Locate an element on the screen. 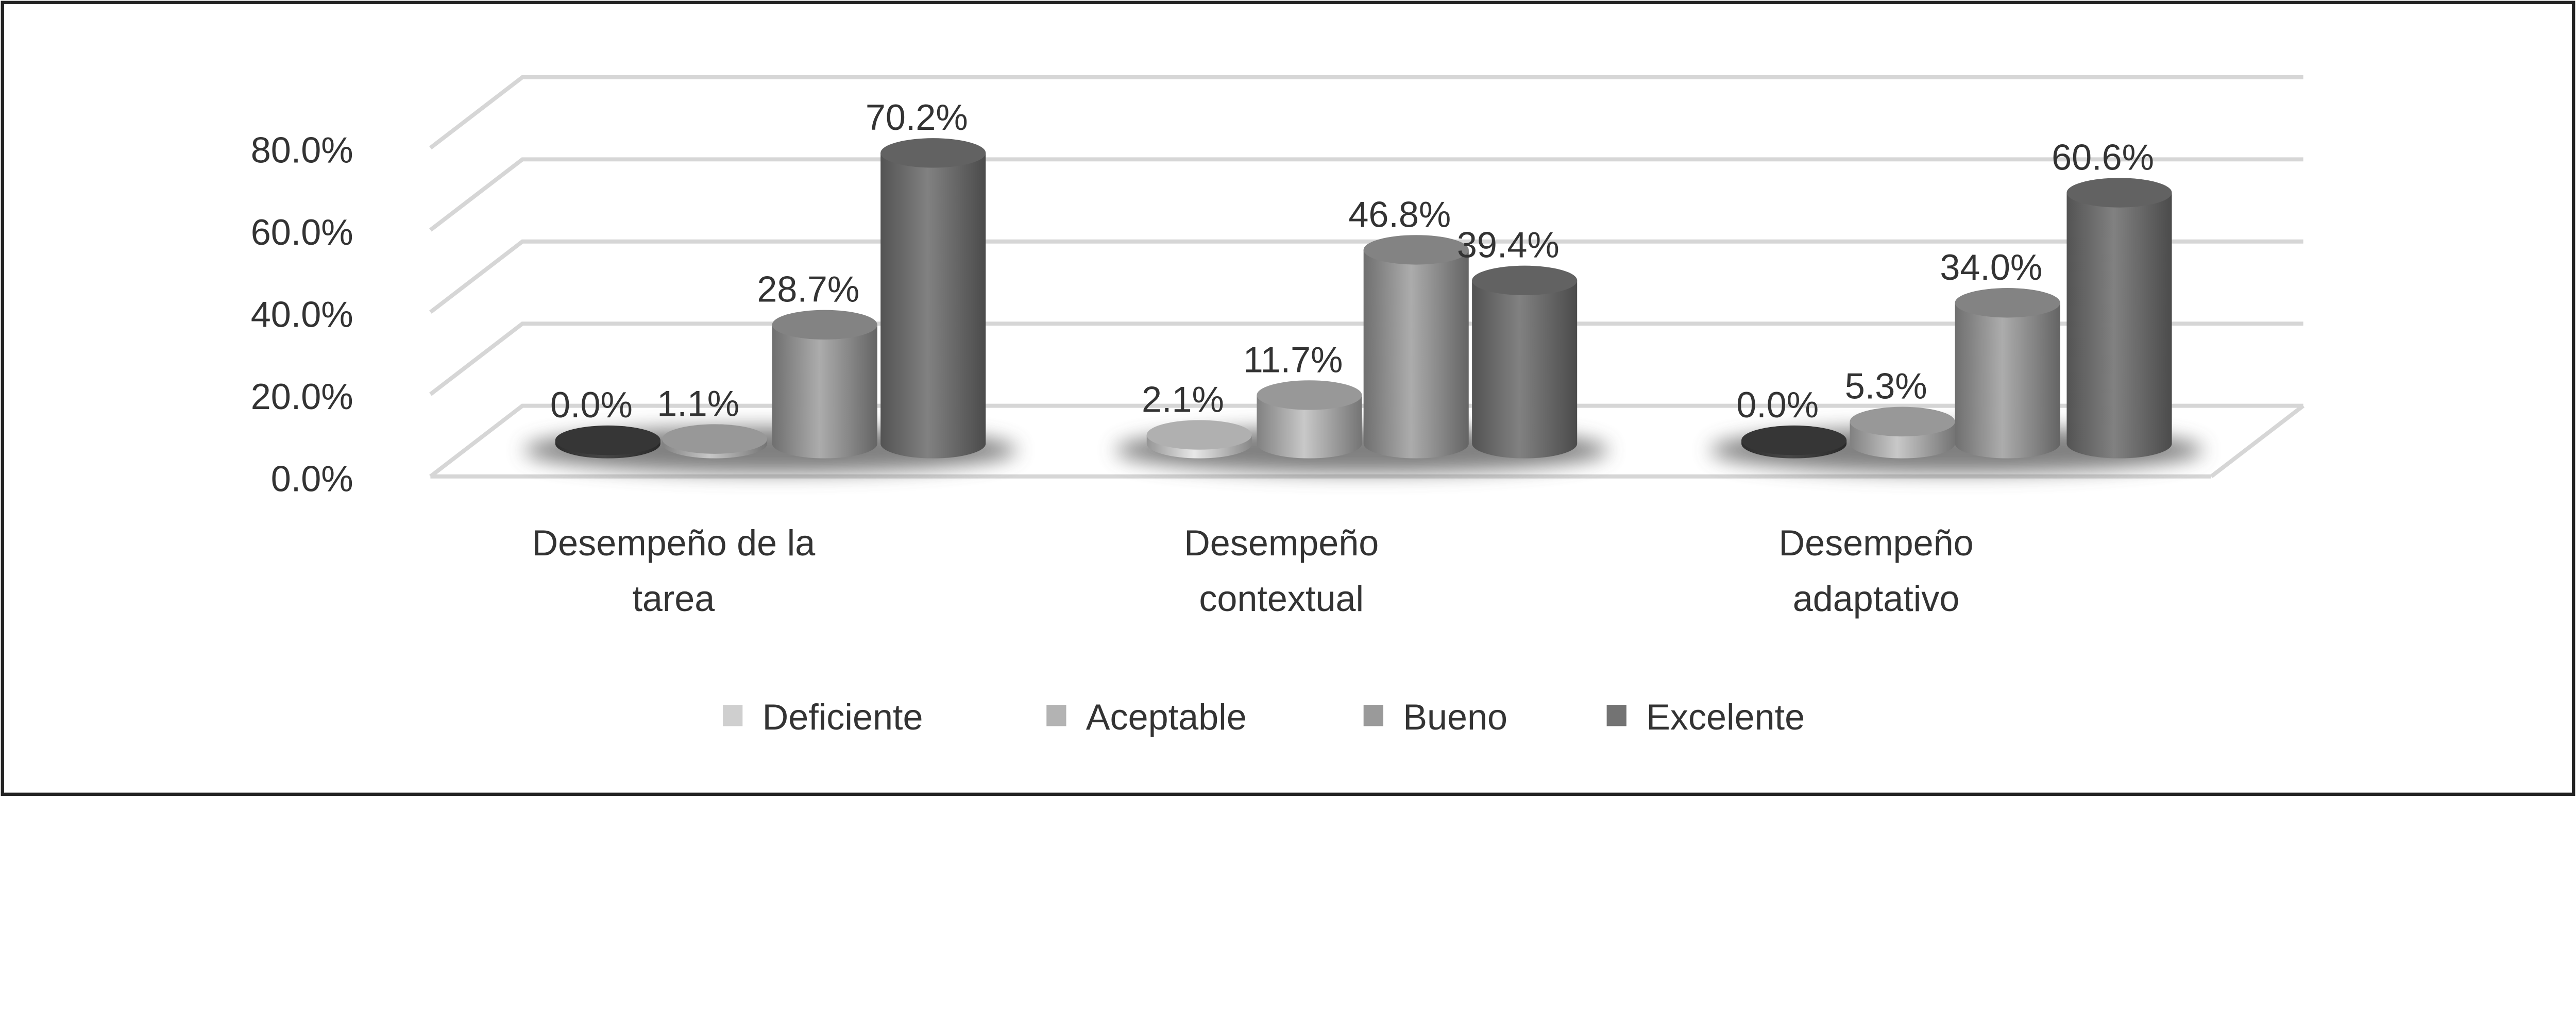  category-label: tarea is located at coordinates (673, 598).